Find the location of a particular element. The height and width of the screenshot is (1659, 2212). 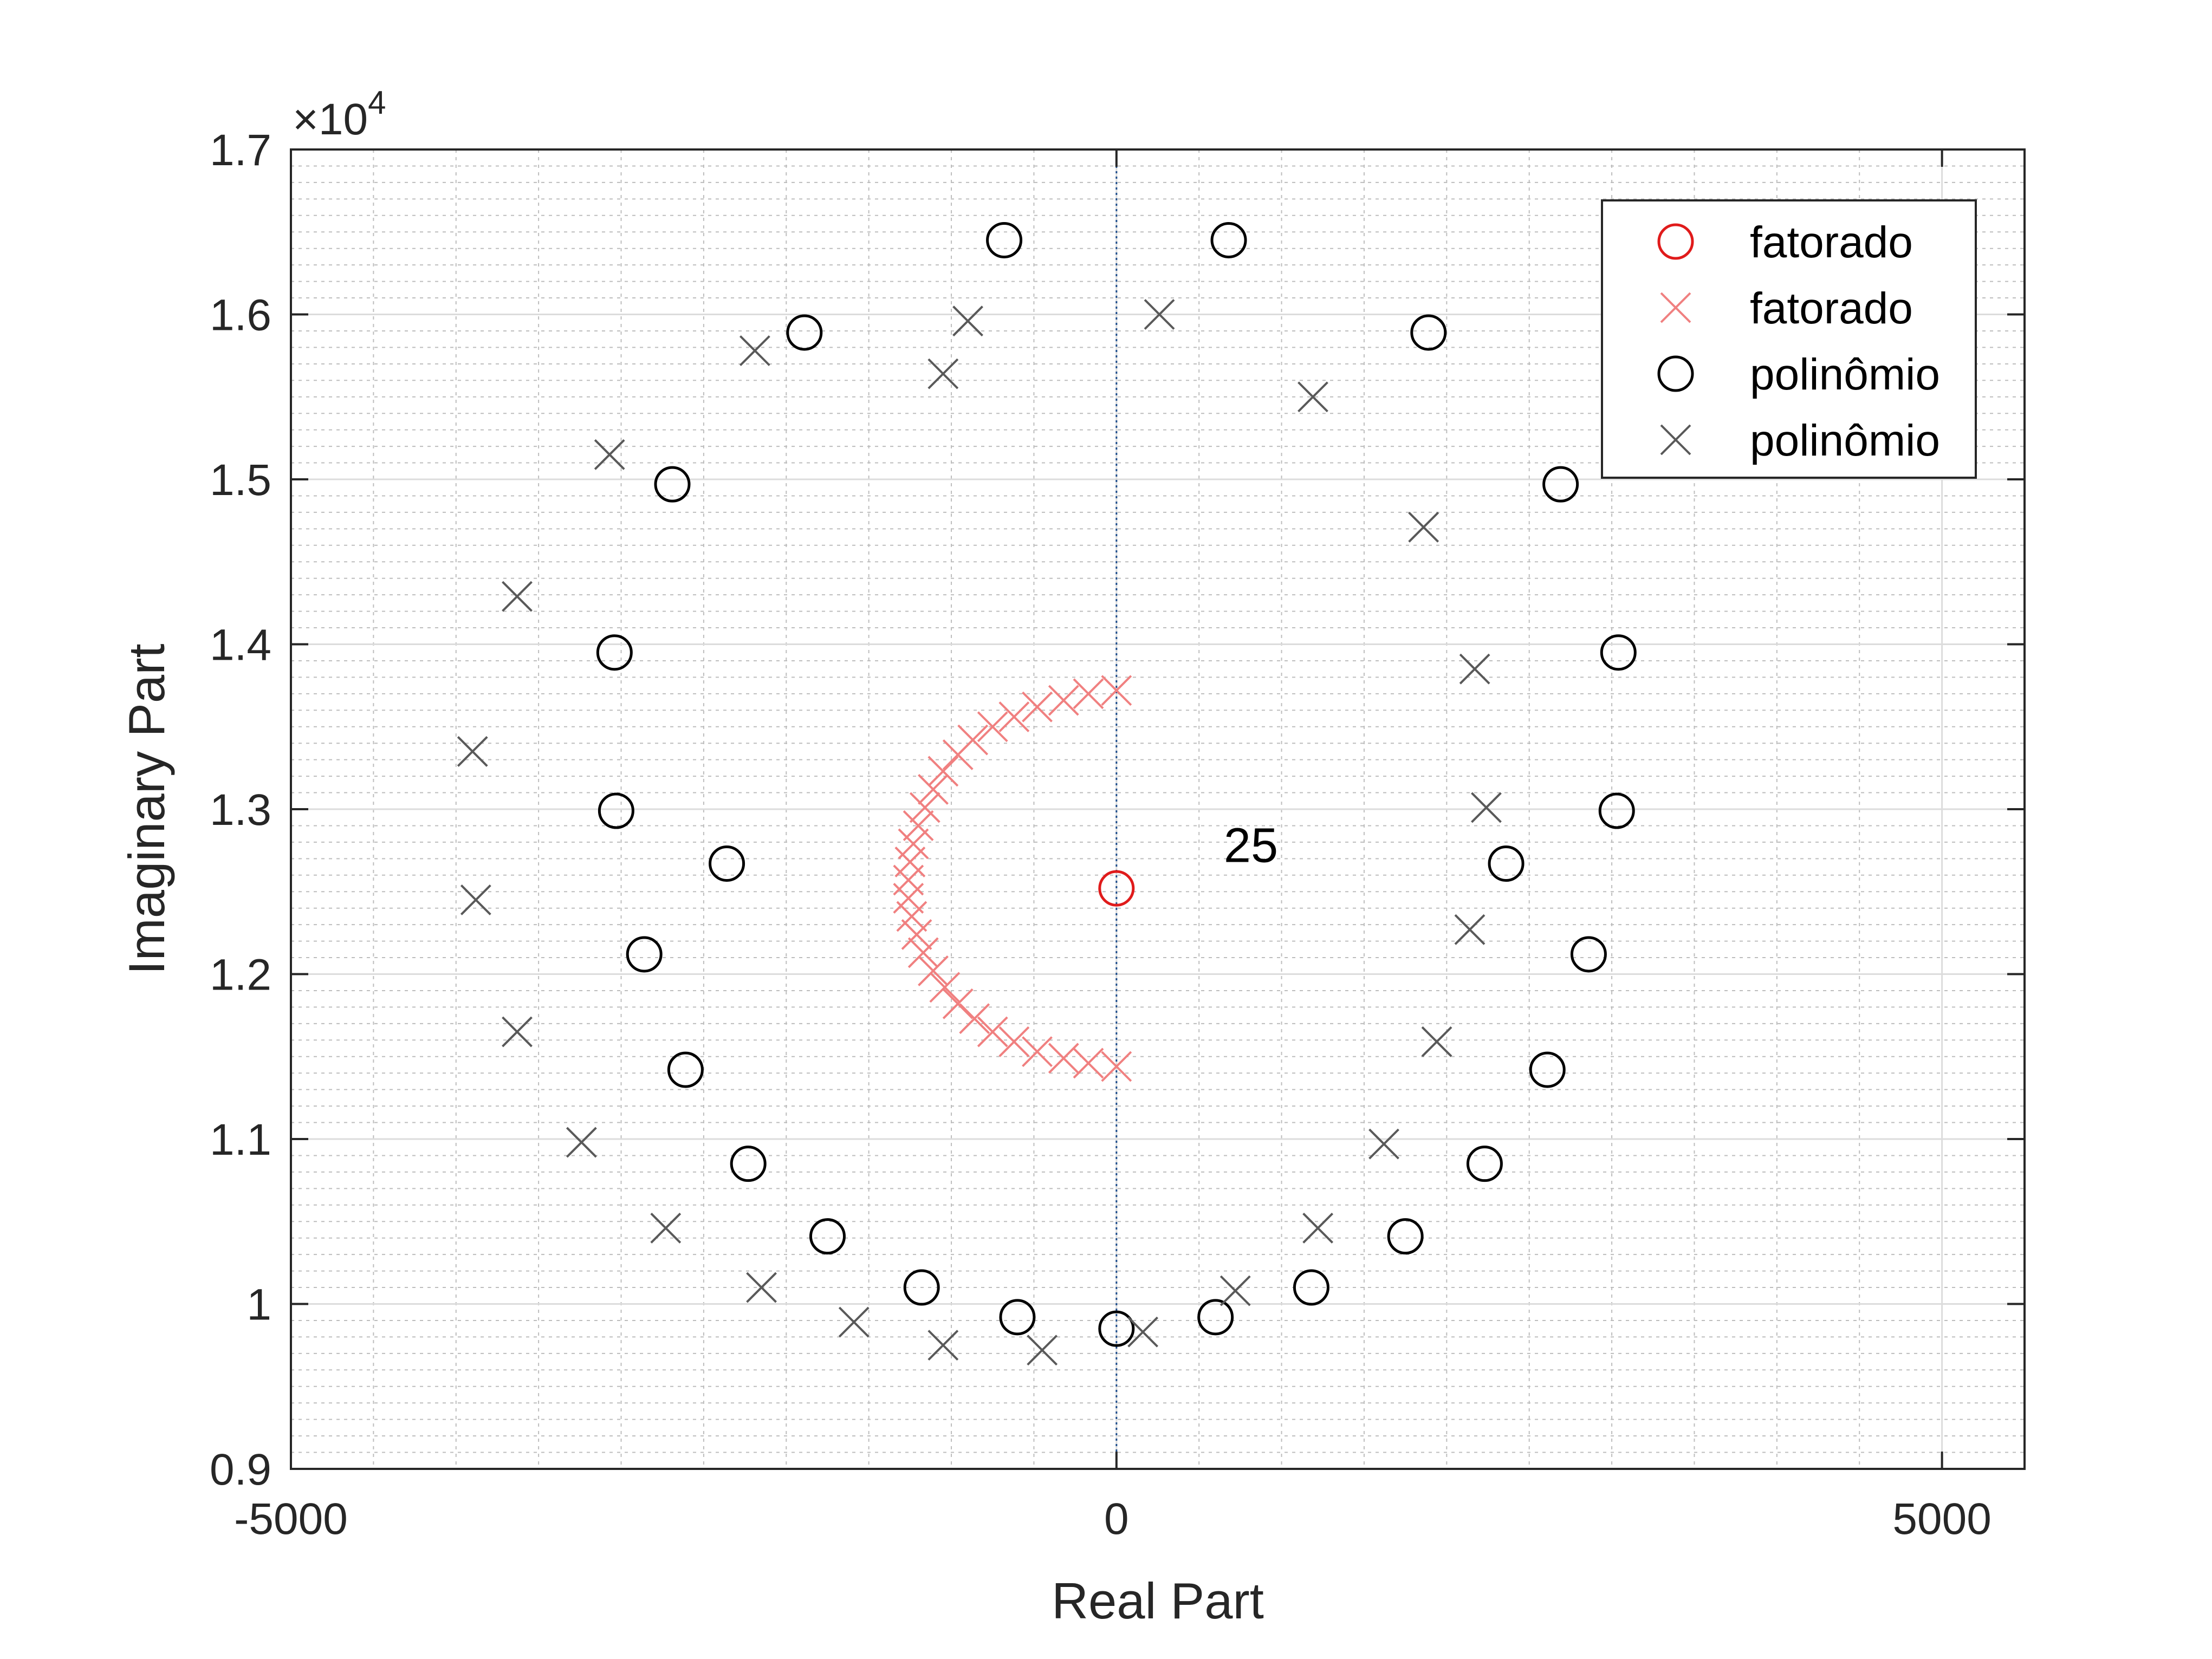

x-tick-labels: -5000 0 5000 is located at coordinates (1113, 1519).